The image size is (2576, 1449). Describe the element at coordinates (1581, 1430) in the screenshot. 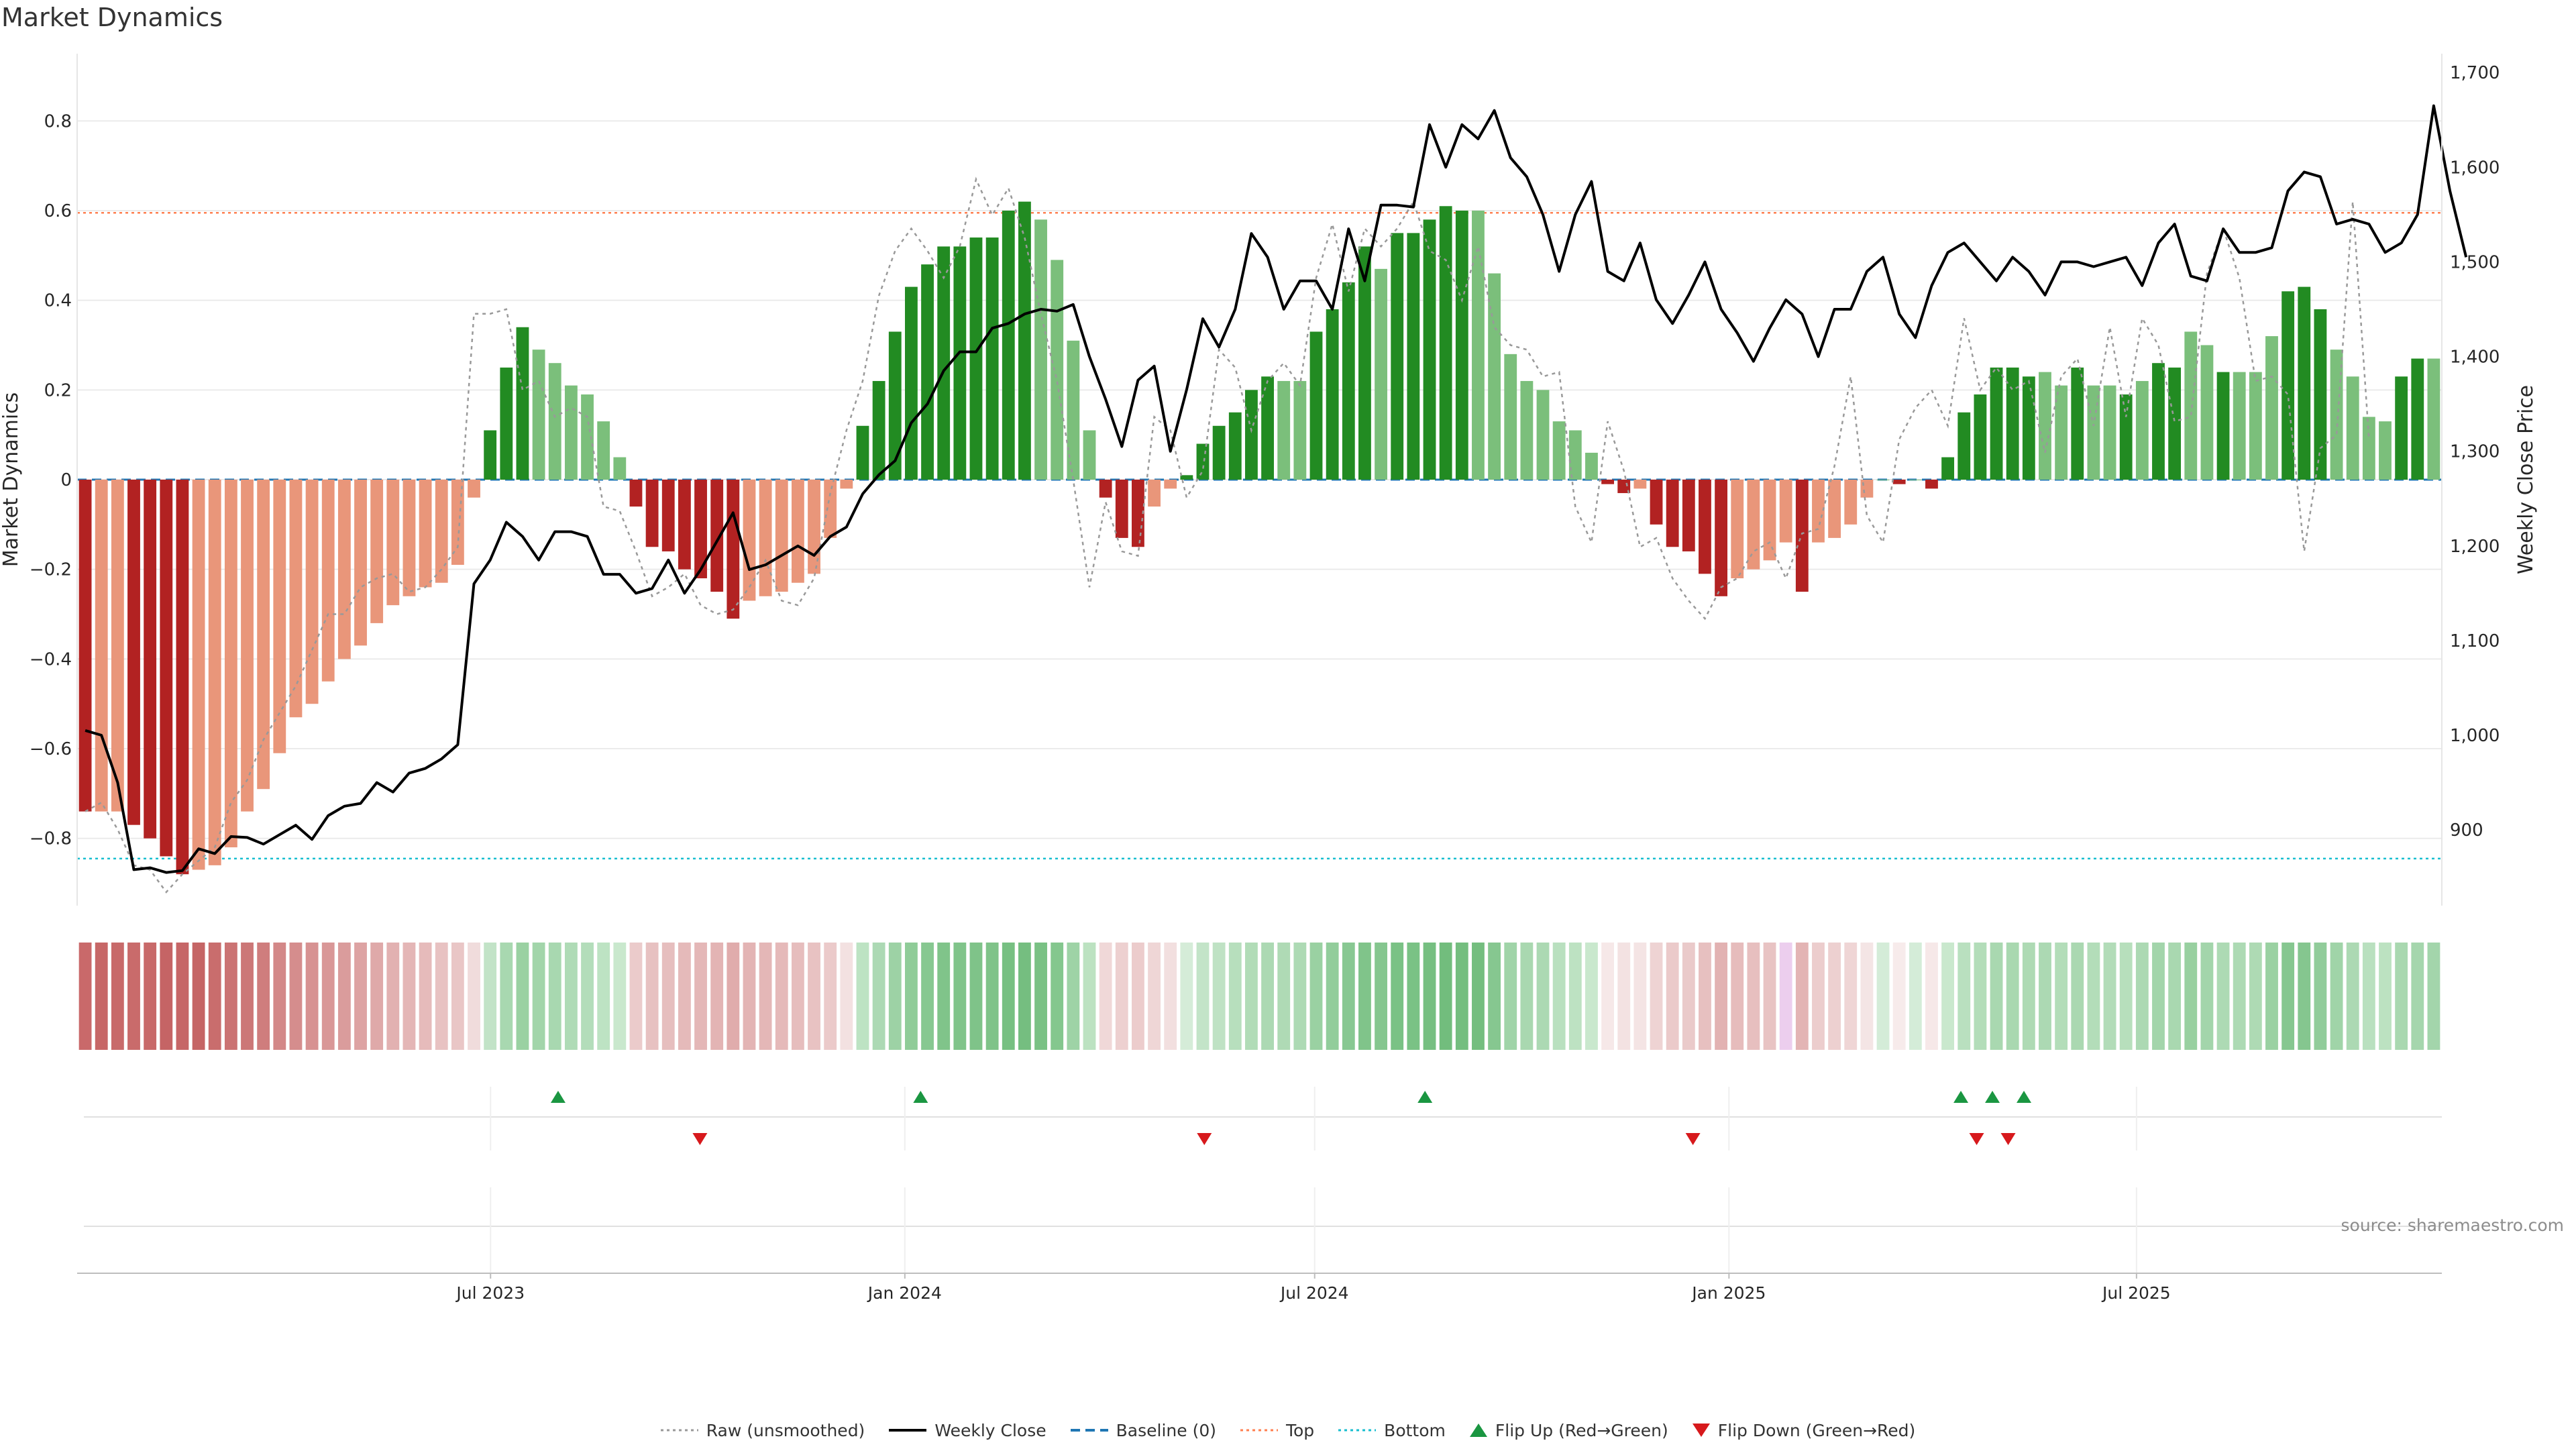

I see `legend-label: Flip Up (Red→Green)` at that location.